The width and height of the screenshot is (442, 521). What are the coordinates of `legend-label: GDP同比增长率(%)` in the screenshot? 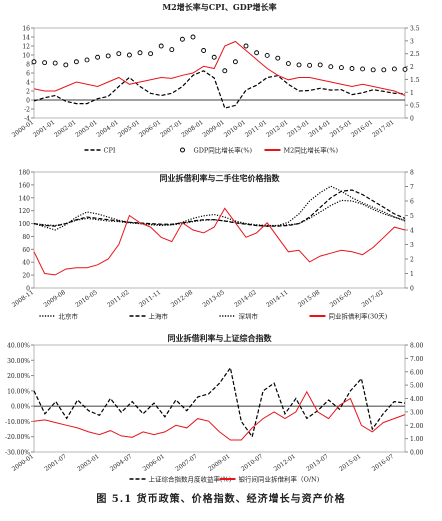 It's located at (223, 150).